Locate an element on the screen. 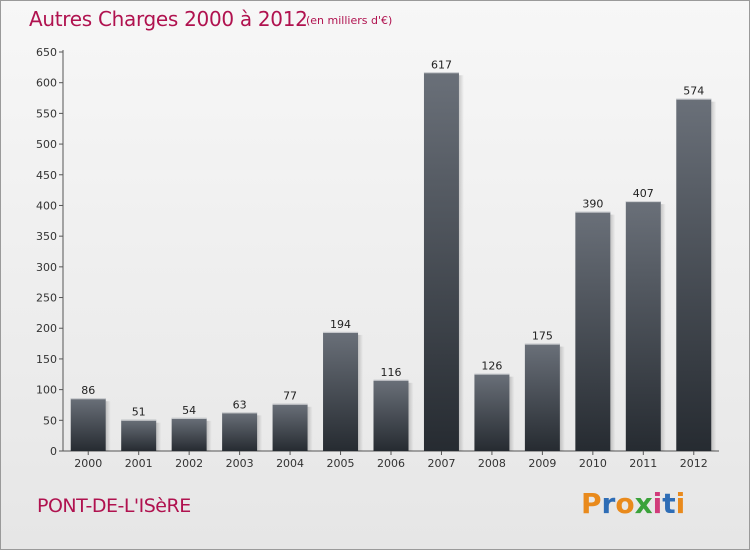 This screenshot has width=750, height=550. logo-letter: P is located at coordinates (591, 503).